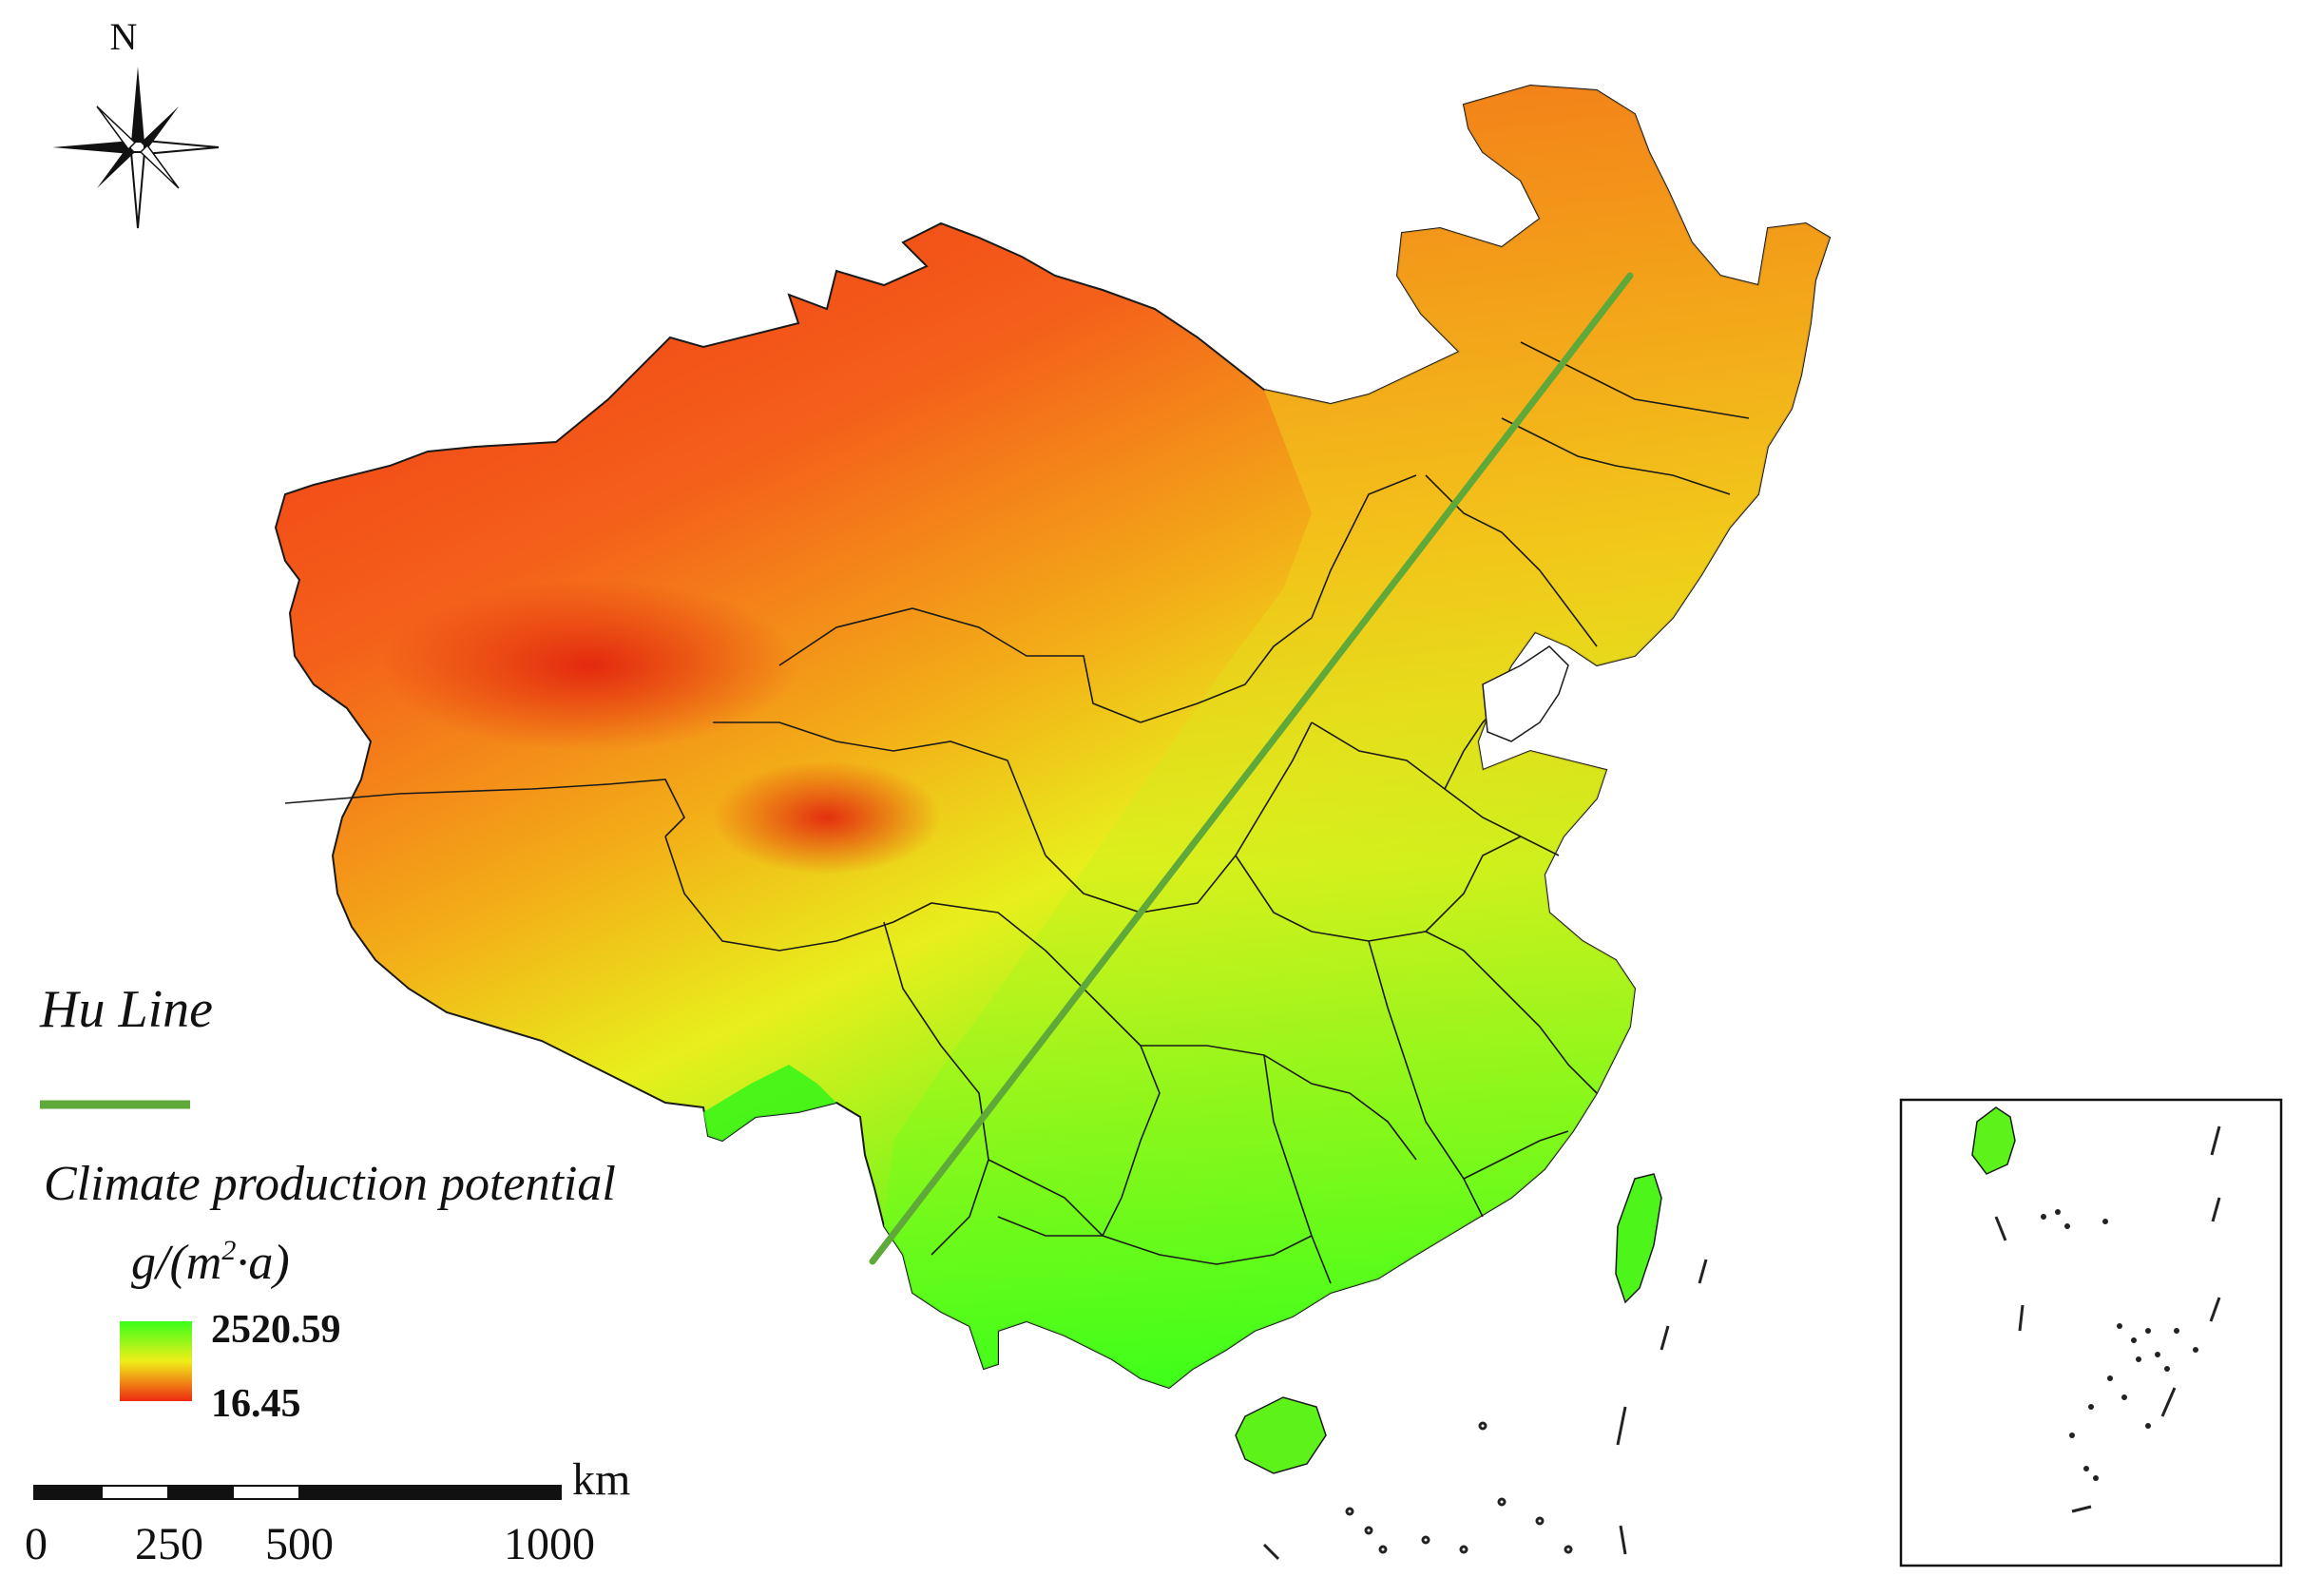  What do you see at coordinates (327, 1511) in the screenshot?
I see `scale-bar: km 0 250 500 1000` at bounding box center [327, 1511].